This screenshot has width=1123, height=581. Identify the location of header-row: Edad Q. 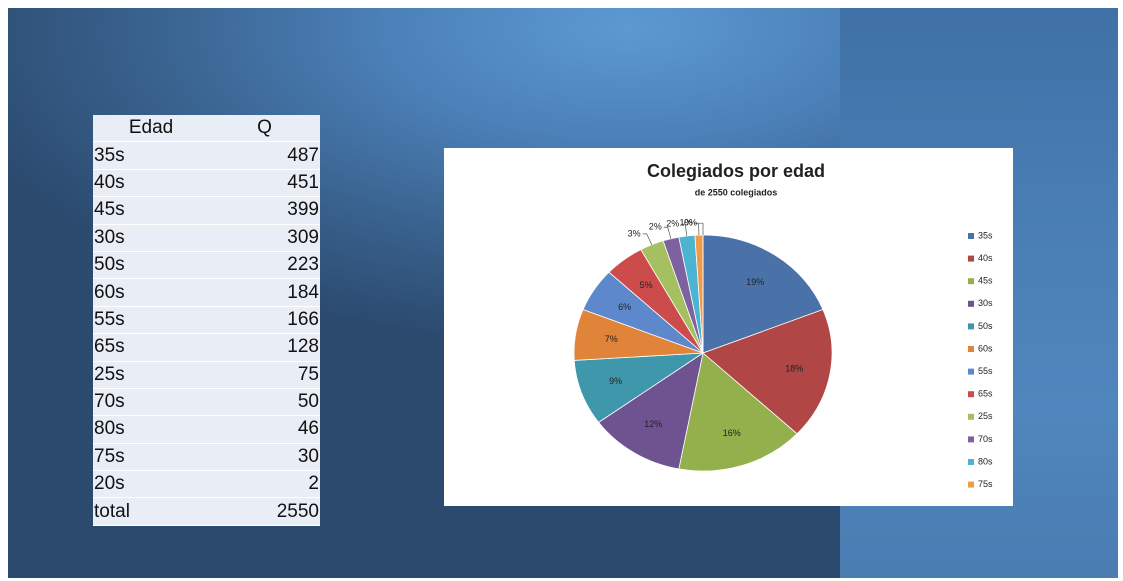
(206, 129).